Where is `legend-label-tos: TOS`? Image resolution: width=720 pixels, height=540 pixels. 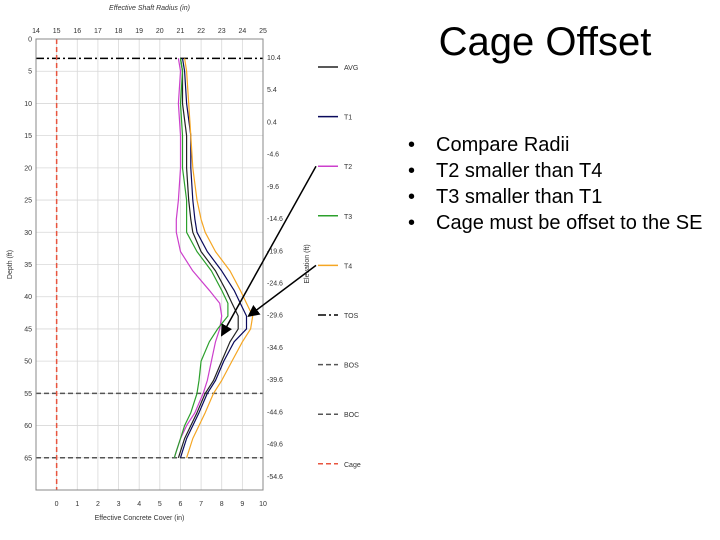 legend-label-tos: TOS is located at coordinates (351, 316).